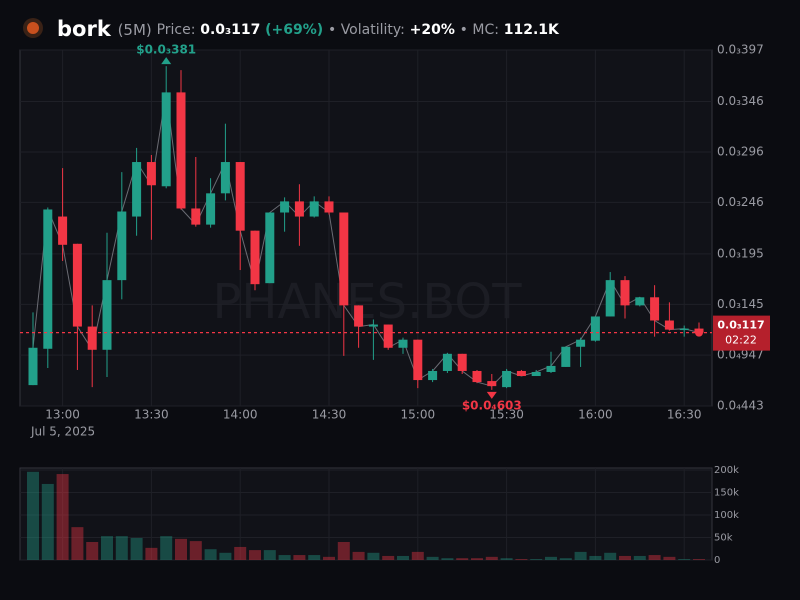  I want to click on token-icon-inner, so click(33, 28).